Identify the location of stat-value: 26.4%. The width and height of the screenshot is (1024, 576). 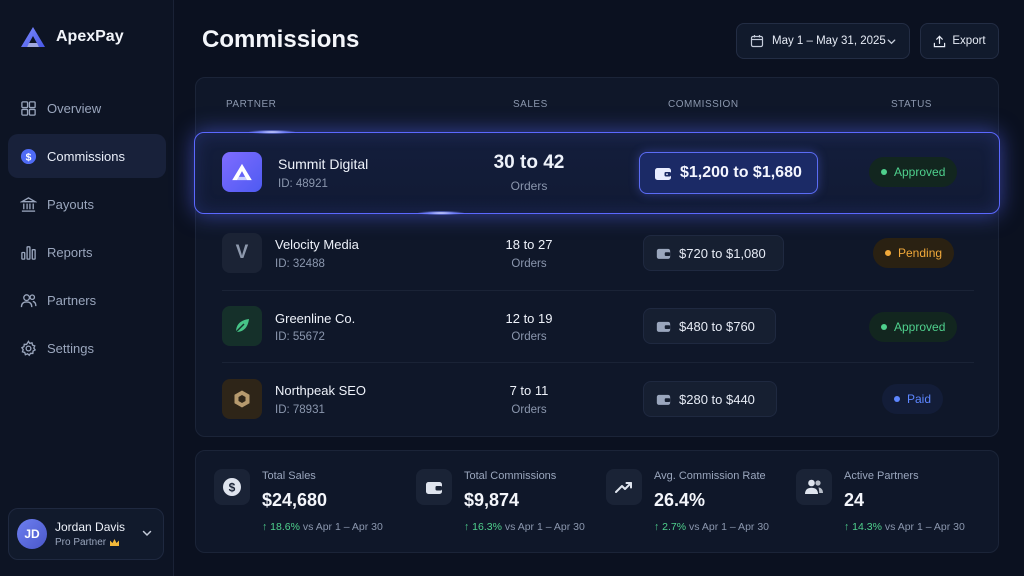
(680, 500).